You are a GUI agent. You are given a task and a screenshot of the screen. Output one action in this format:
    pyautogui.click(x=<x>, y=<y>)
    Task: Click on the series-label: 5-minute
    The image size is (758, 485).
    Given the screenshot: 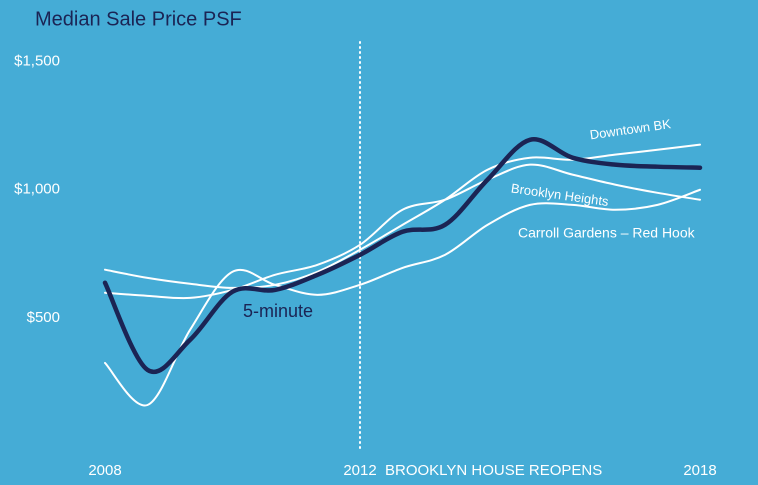 What is the action you would take?
    pyautogui.click(x=278, y=311)
    